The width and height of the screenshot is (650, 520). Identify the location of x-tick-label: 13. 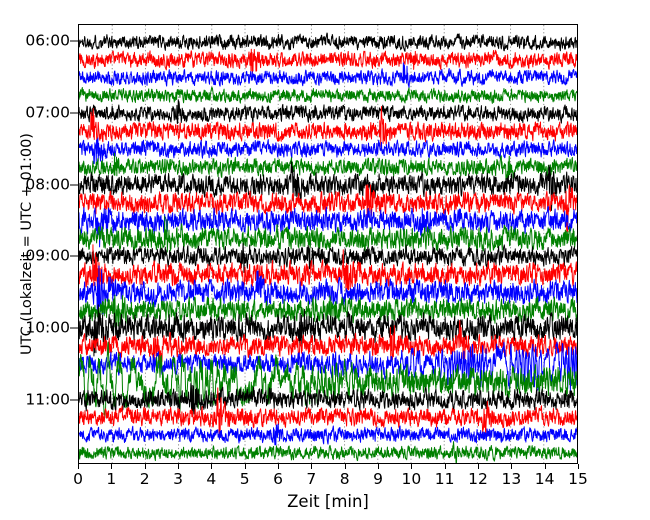
(511, 479).